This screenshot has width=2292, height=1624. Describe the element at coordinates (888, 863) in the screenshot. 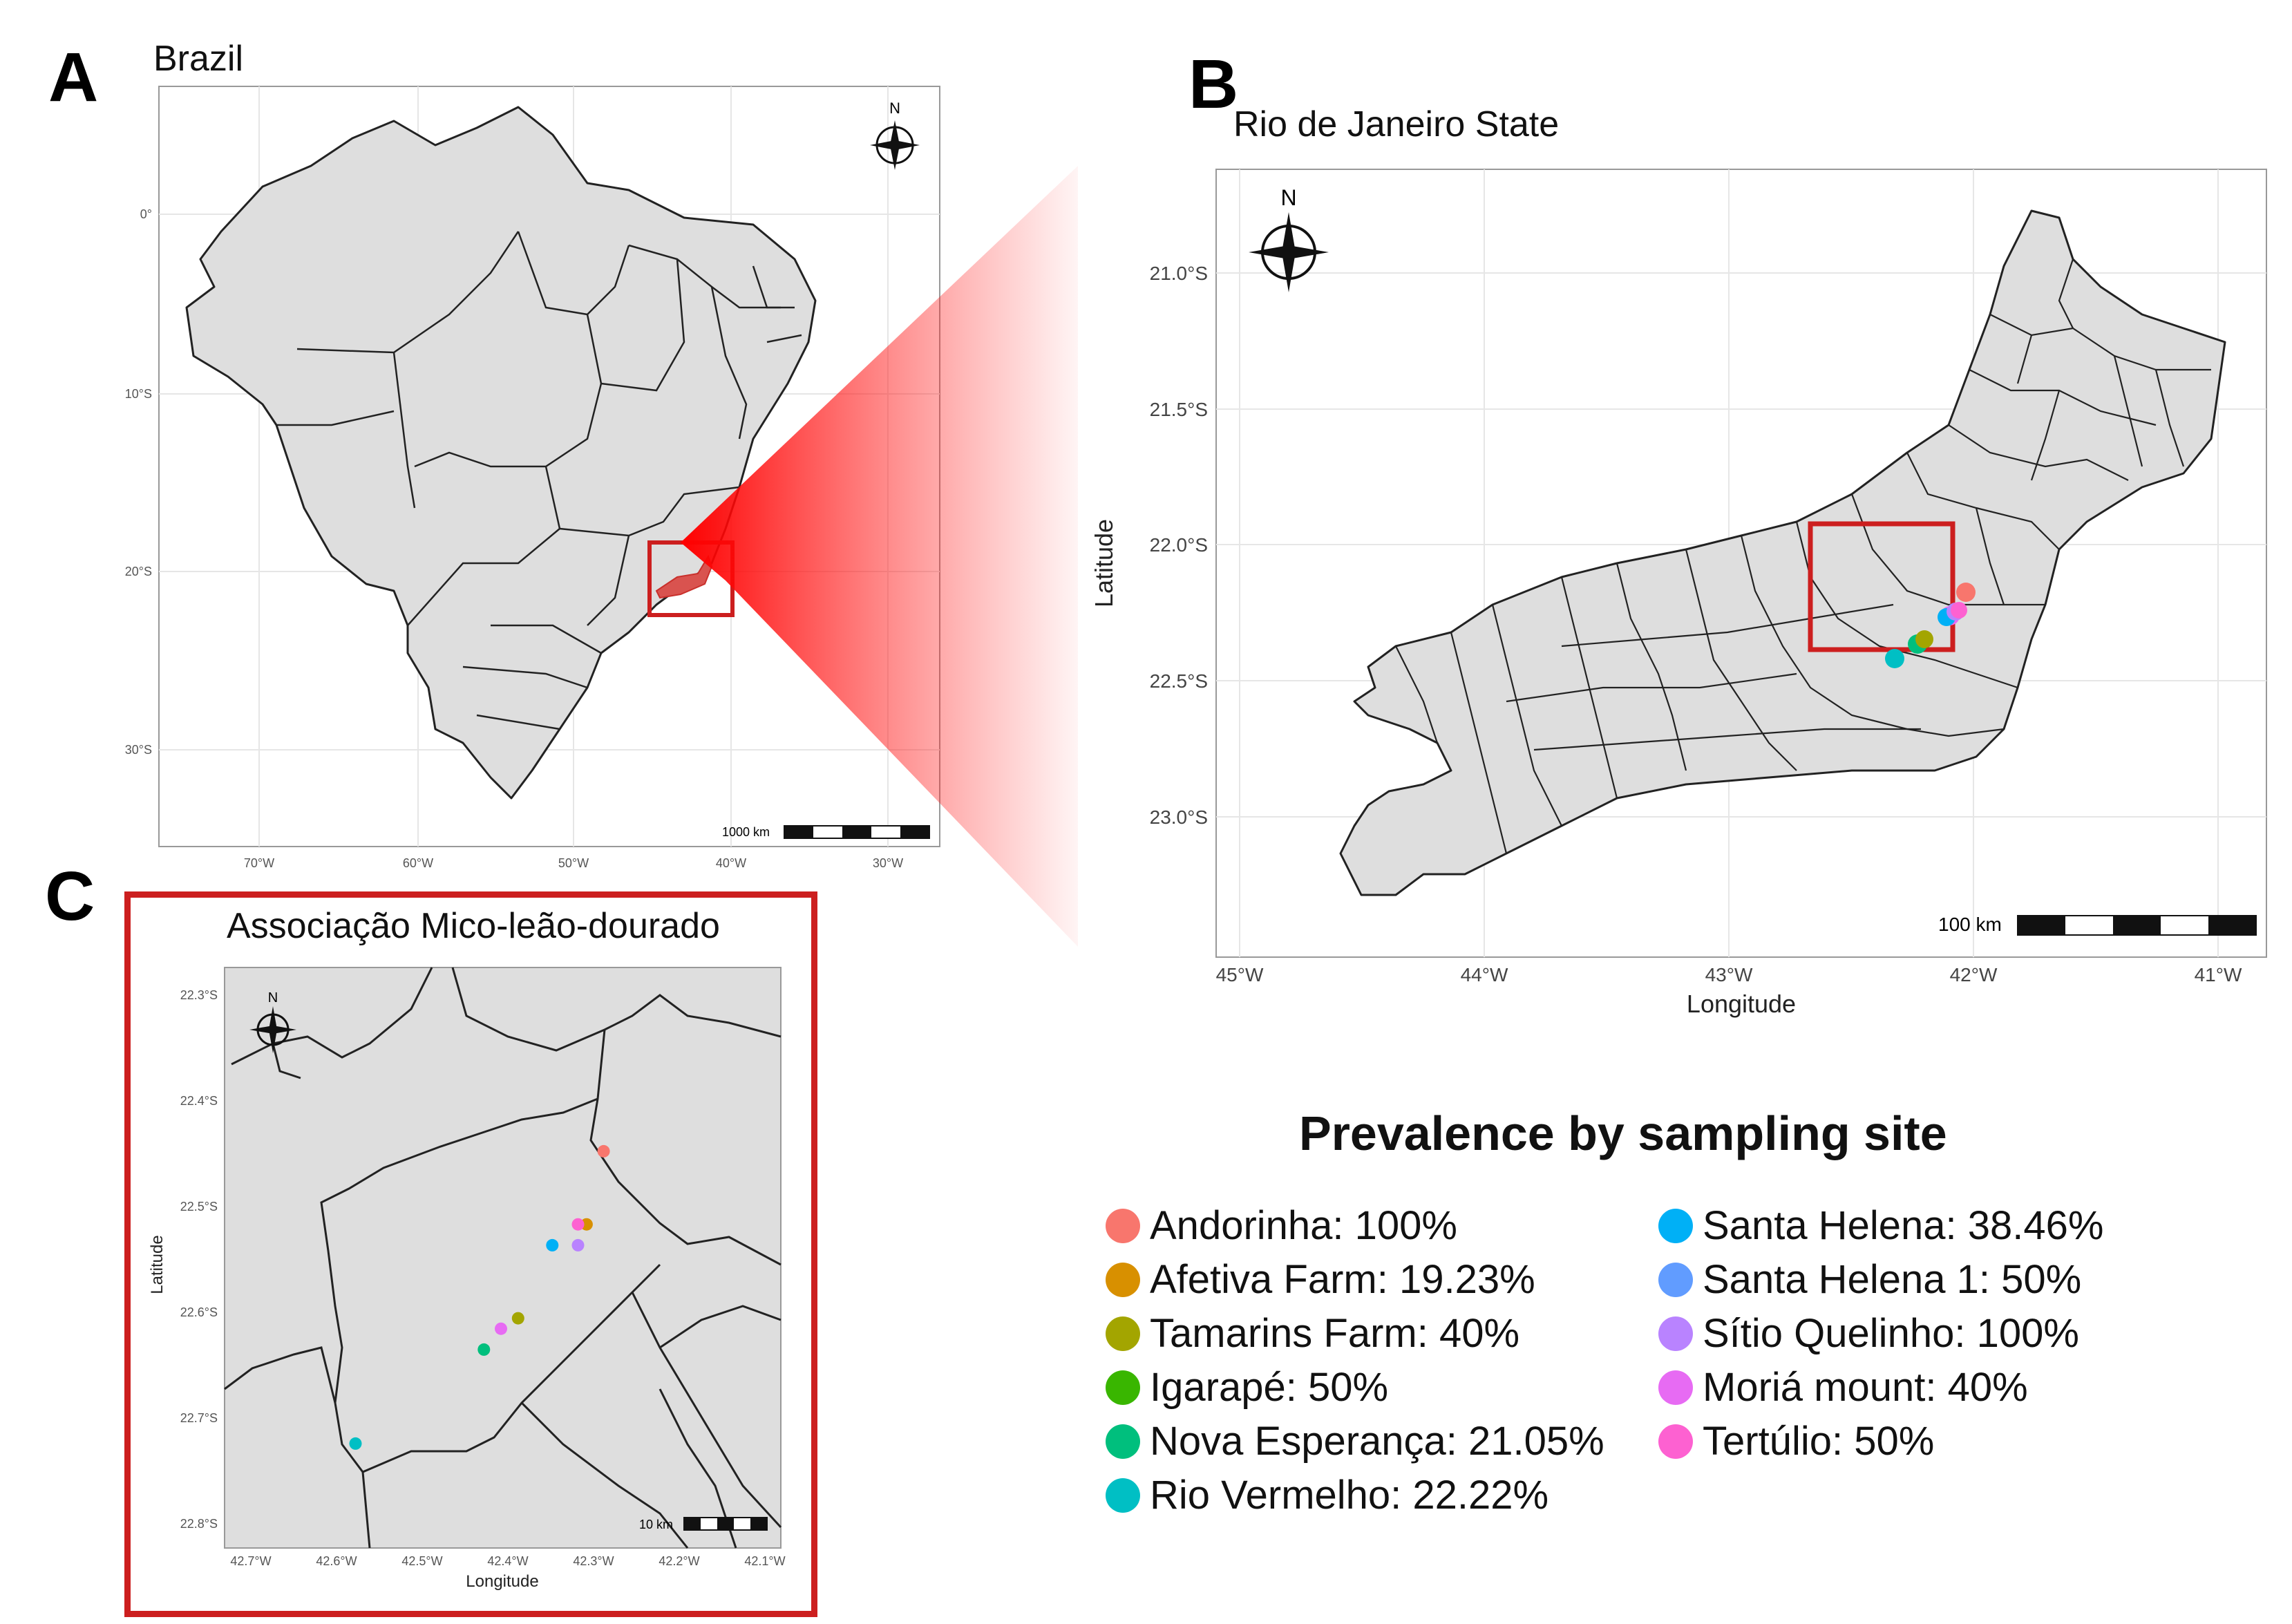

I see `panel-a-lon-tick: 30°W` at that location.